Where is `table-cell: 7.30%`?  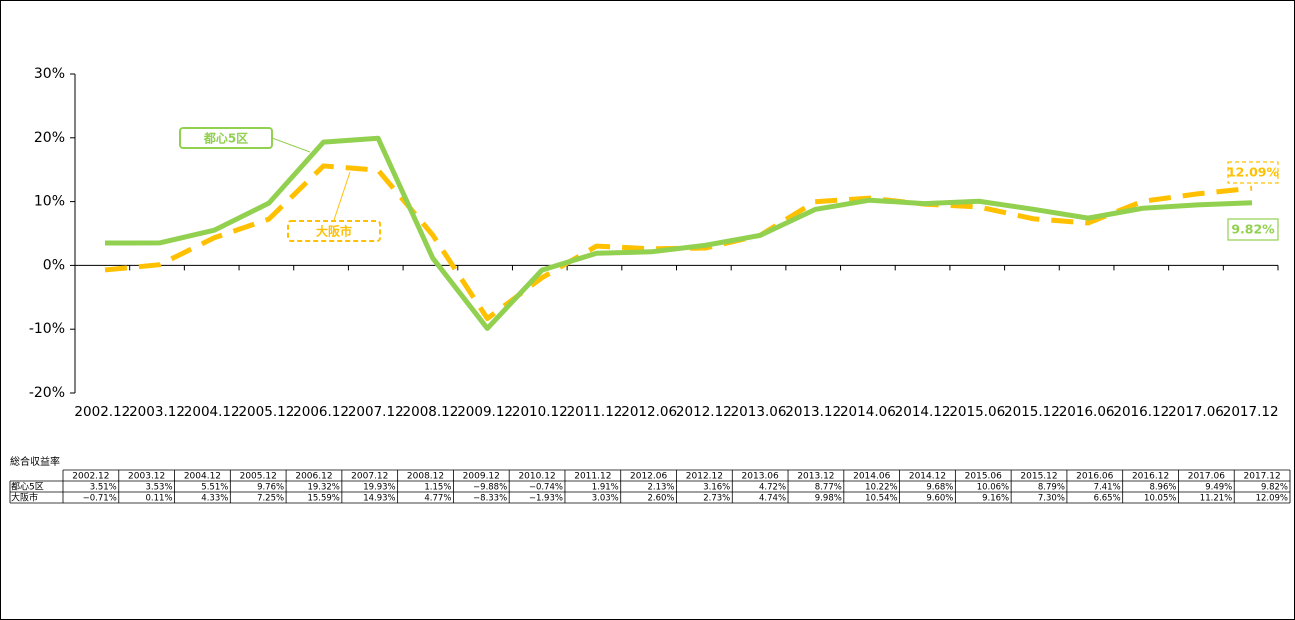
table-cell: 7.30% is located at coordinates (1051, 499).